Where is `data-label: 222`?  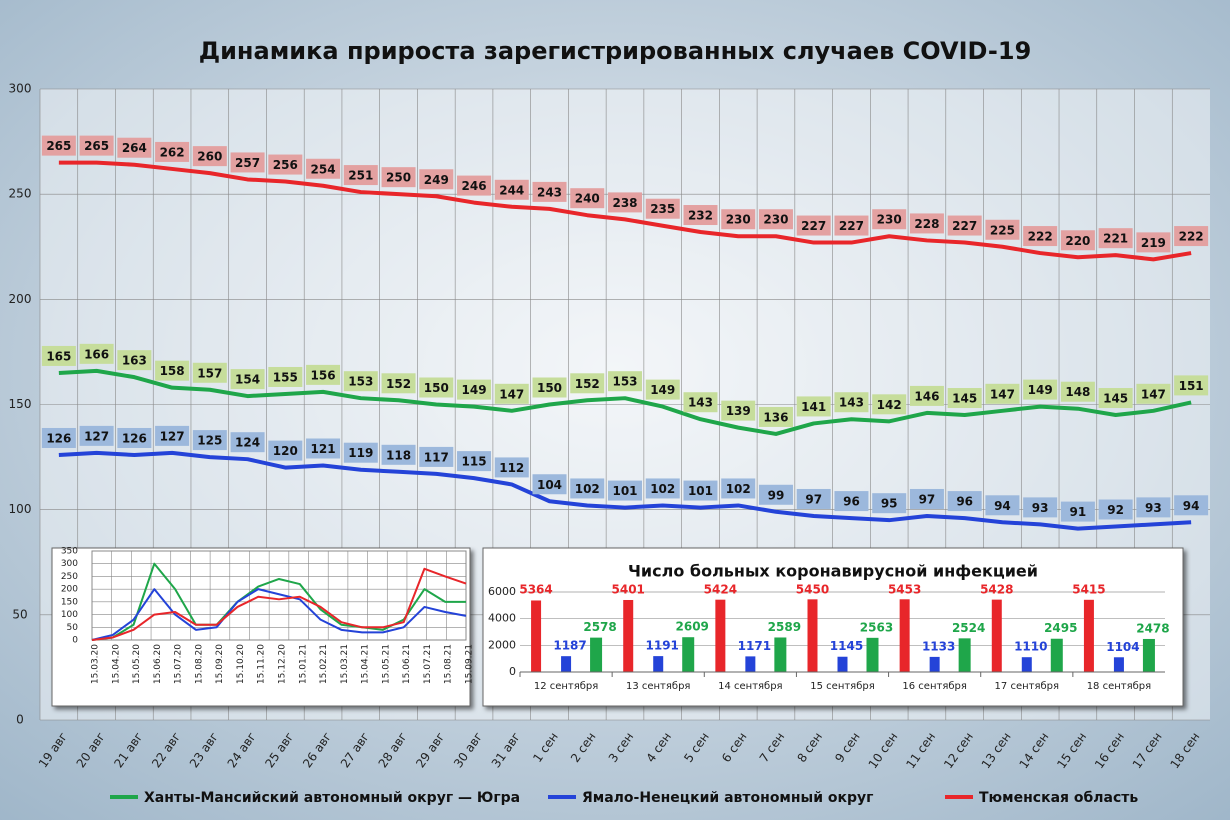 data-label: 222 is located at coordinates (1191, 237).